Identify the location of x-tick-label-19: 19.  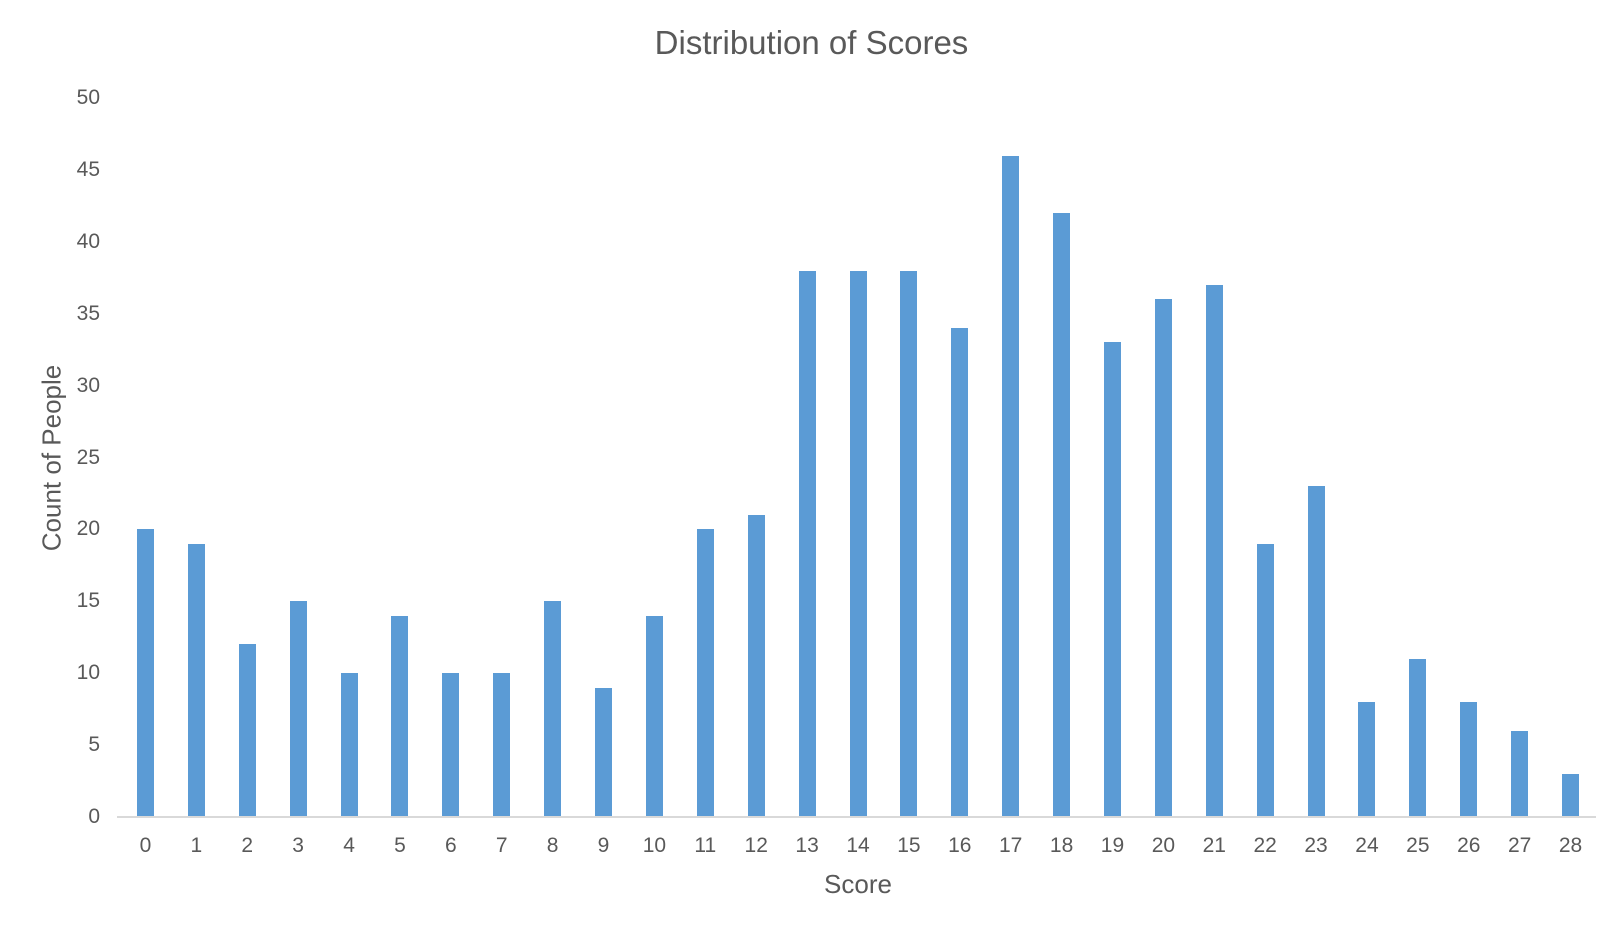
(1112, 845).